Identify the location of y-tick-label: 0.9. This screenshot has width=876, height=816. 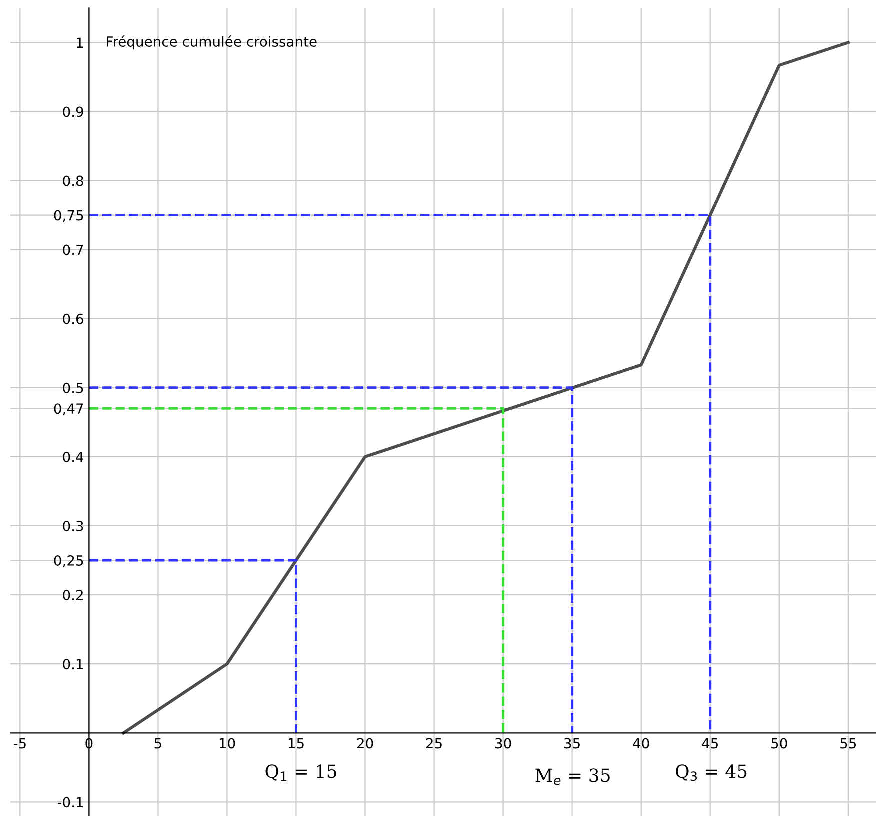
(73, 112).